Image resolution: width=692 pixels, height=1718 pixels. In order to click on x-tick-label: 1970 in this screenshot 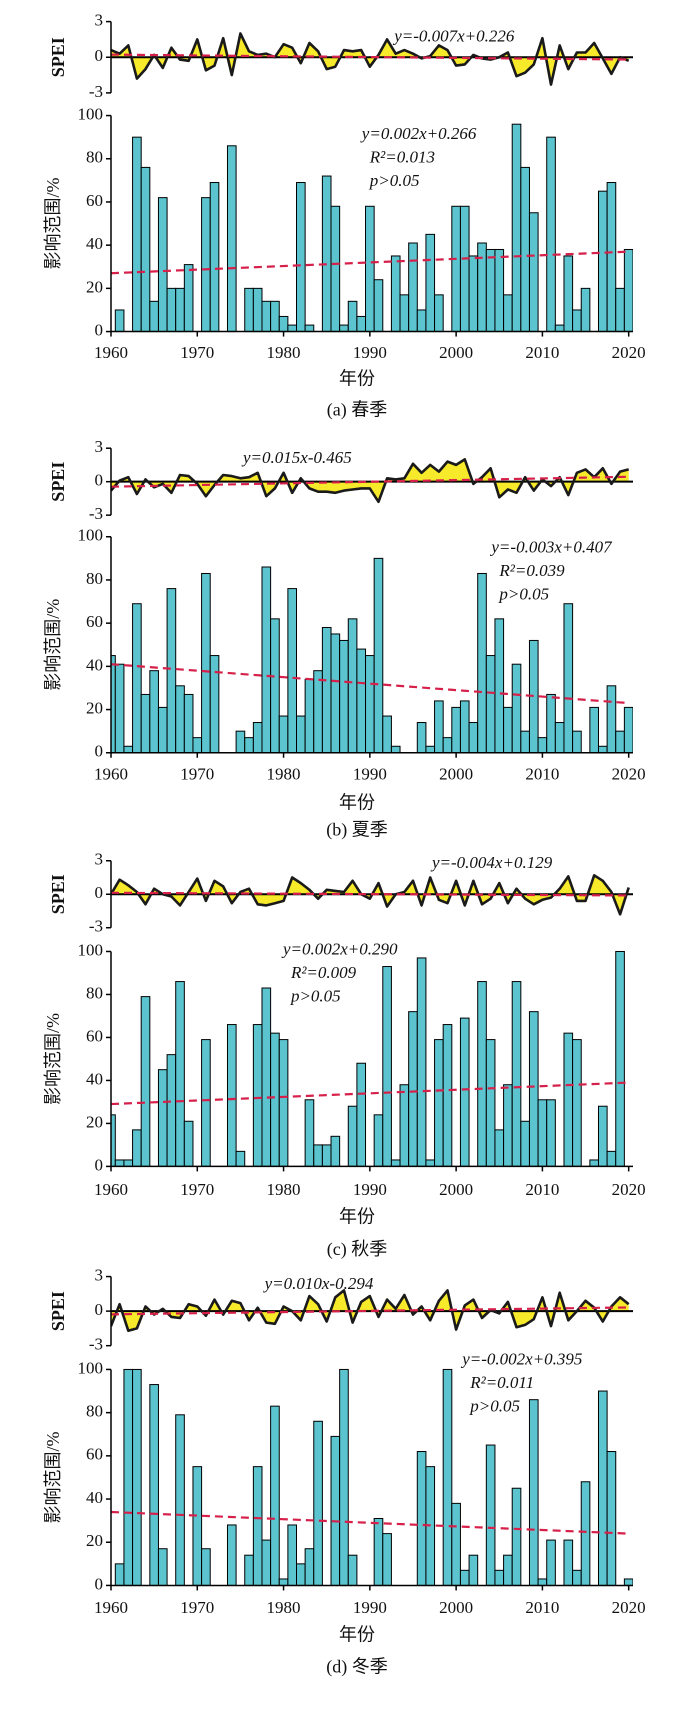, I will do `click(197, 352)`.